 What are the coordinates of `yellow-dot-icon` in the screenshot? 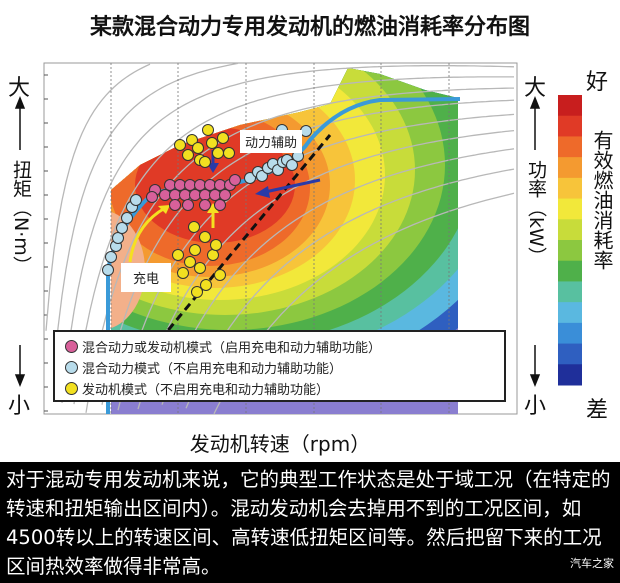 It's located at (71, 388).